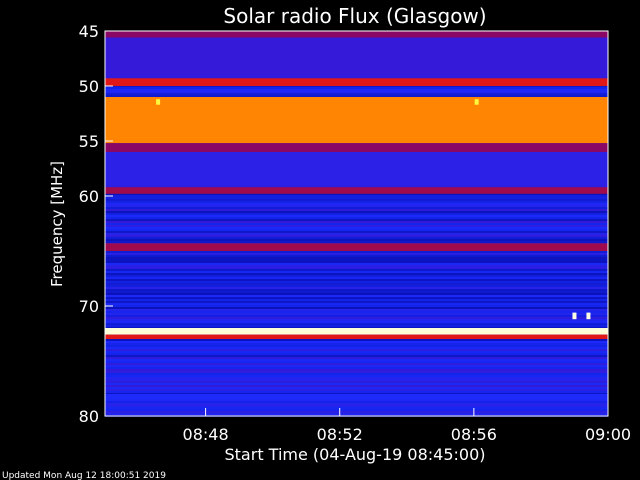  What do you see at coordinates (354, 16) in the screenshot?
I see `chart-title: Solar radio Flux (Glasgow)` at bounding box center [354, 16].